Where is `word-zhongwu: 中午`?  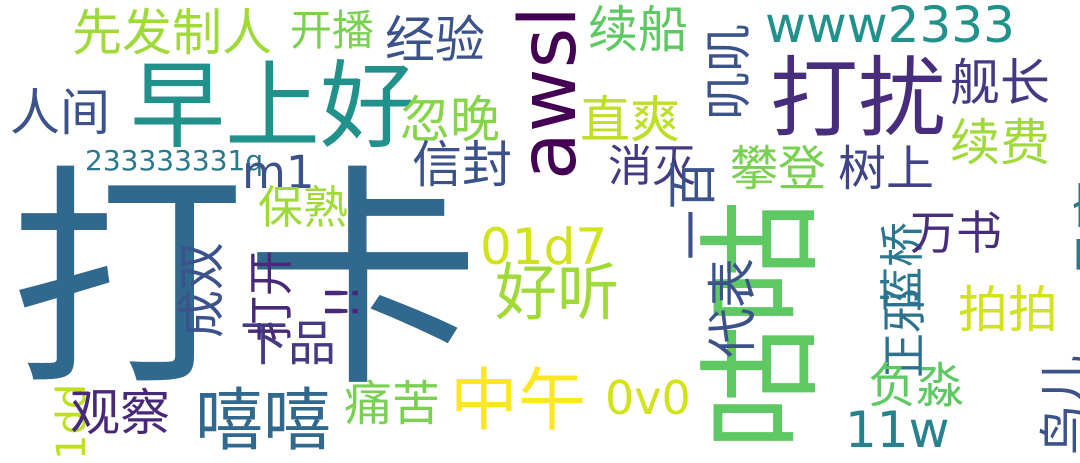 word-zhongwu: 中午 is located at coordinates (518, 401).